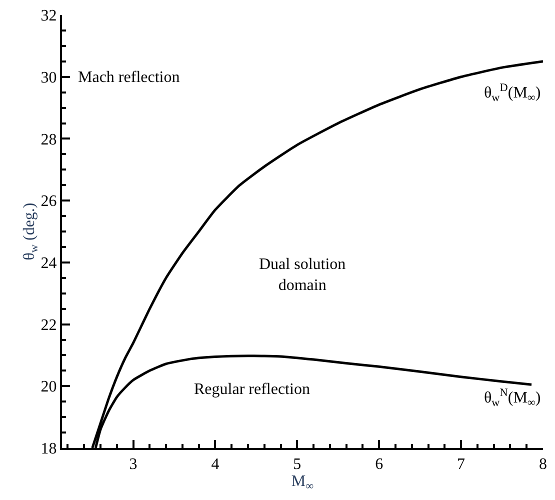  Describe the element at coordinates (48, 387) in the screenshot. I see `y-tick-label: 20` at that location.